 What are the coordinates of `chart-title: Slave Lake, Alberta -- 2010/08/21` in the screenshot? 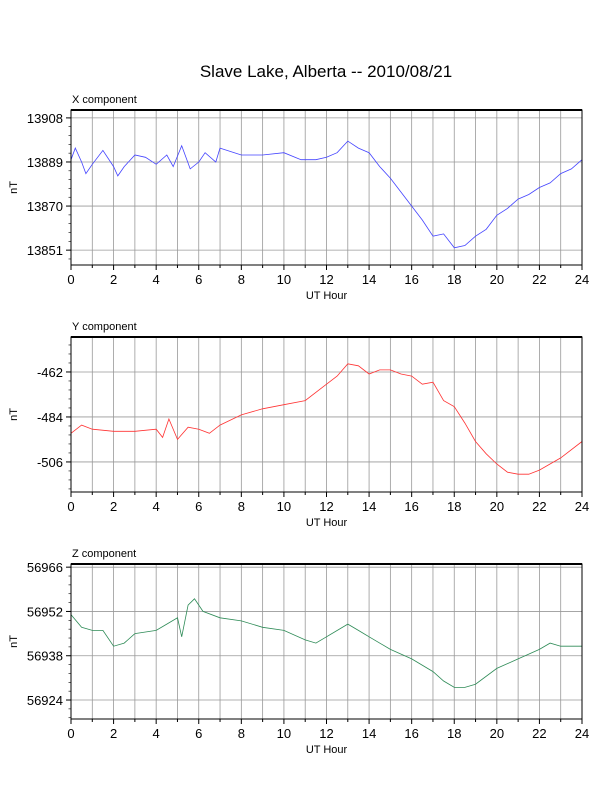 It's located at (326, 71).